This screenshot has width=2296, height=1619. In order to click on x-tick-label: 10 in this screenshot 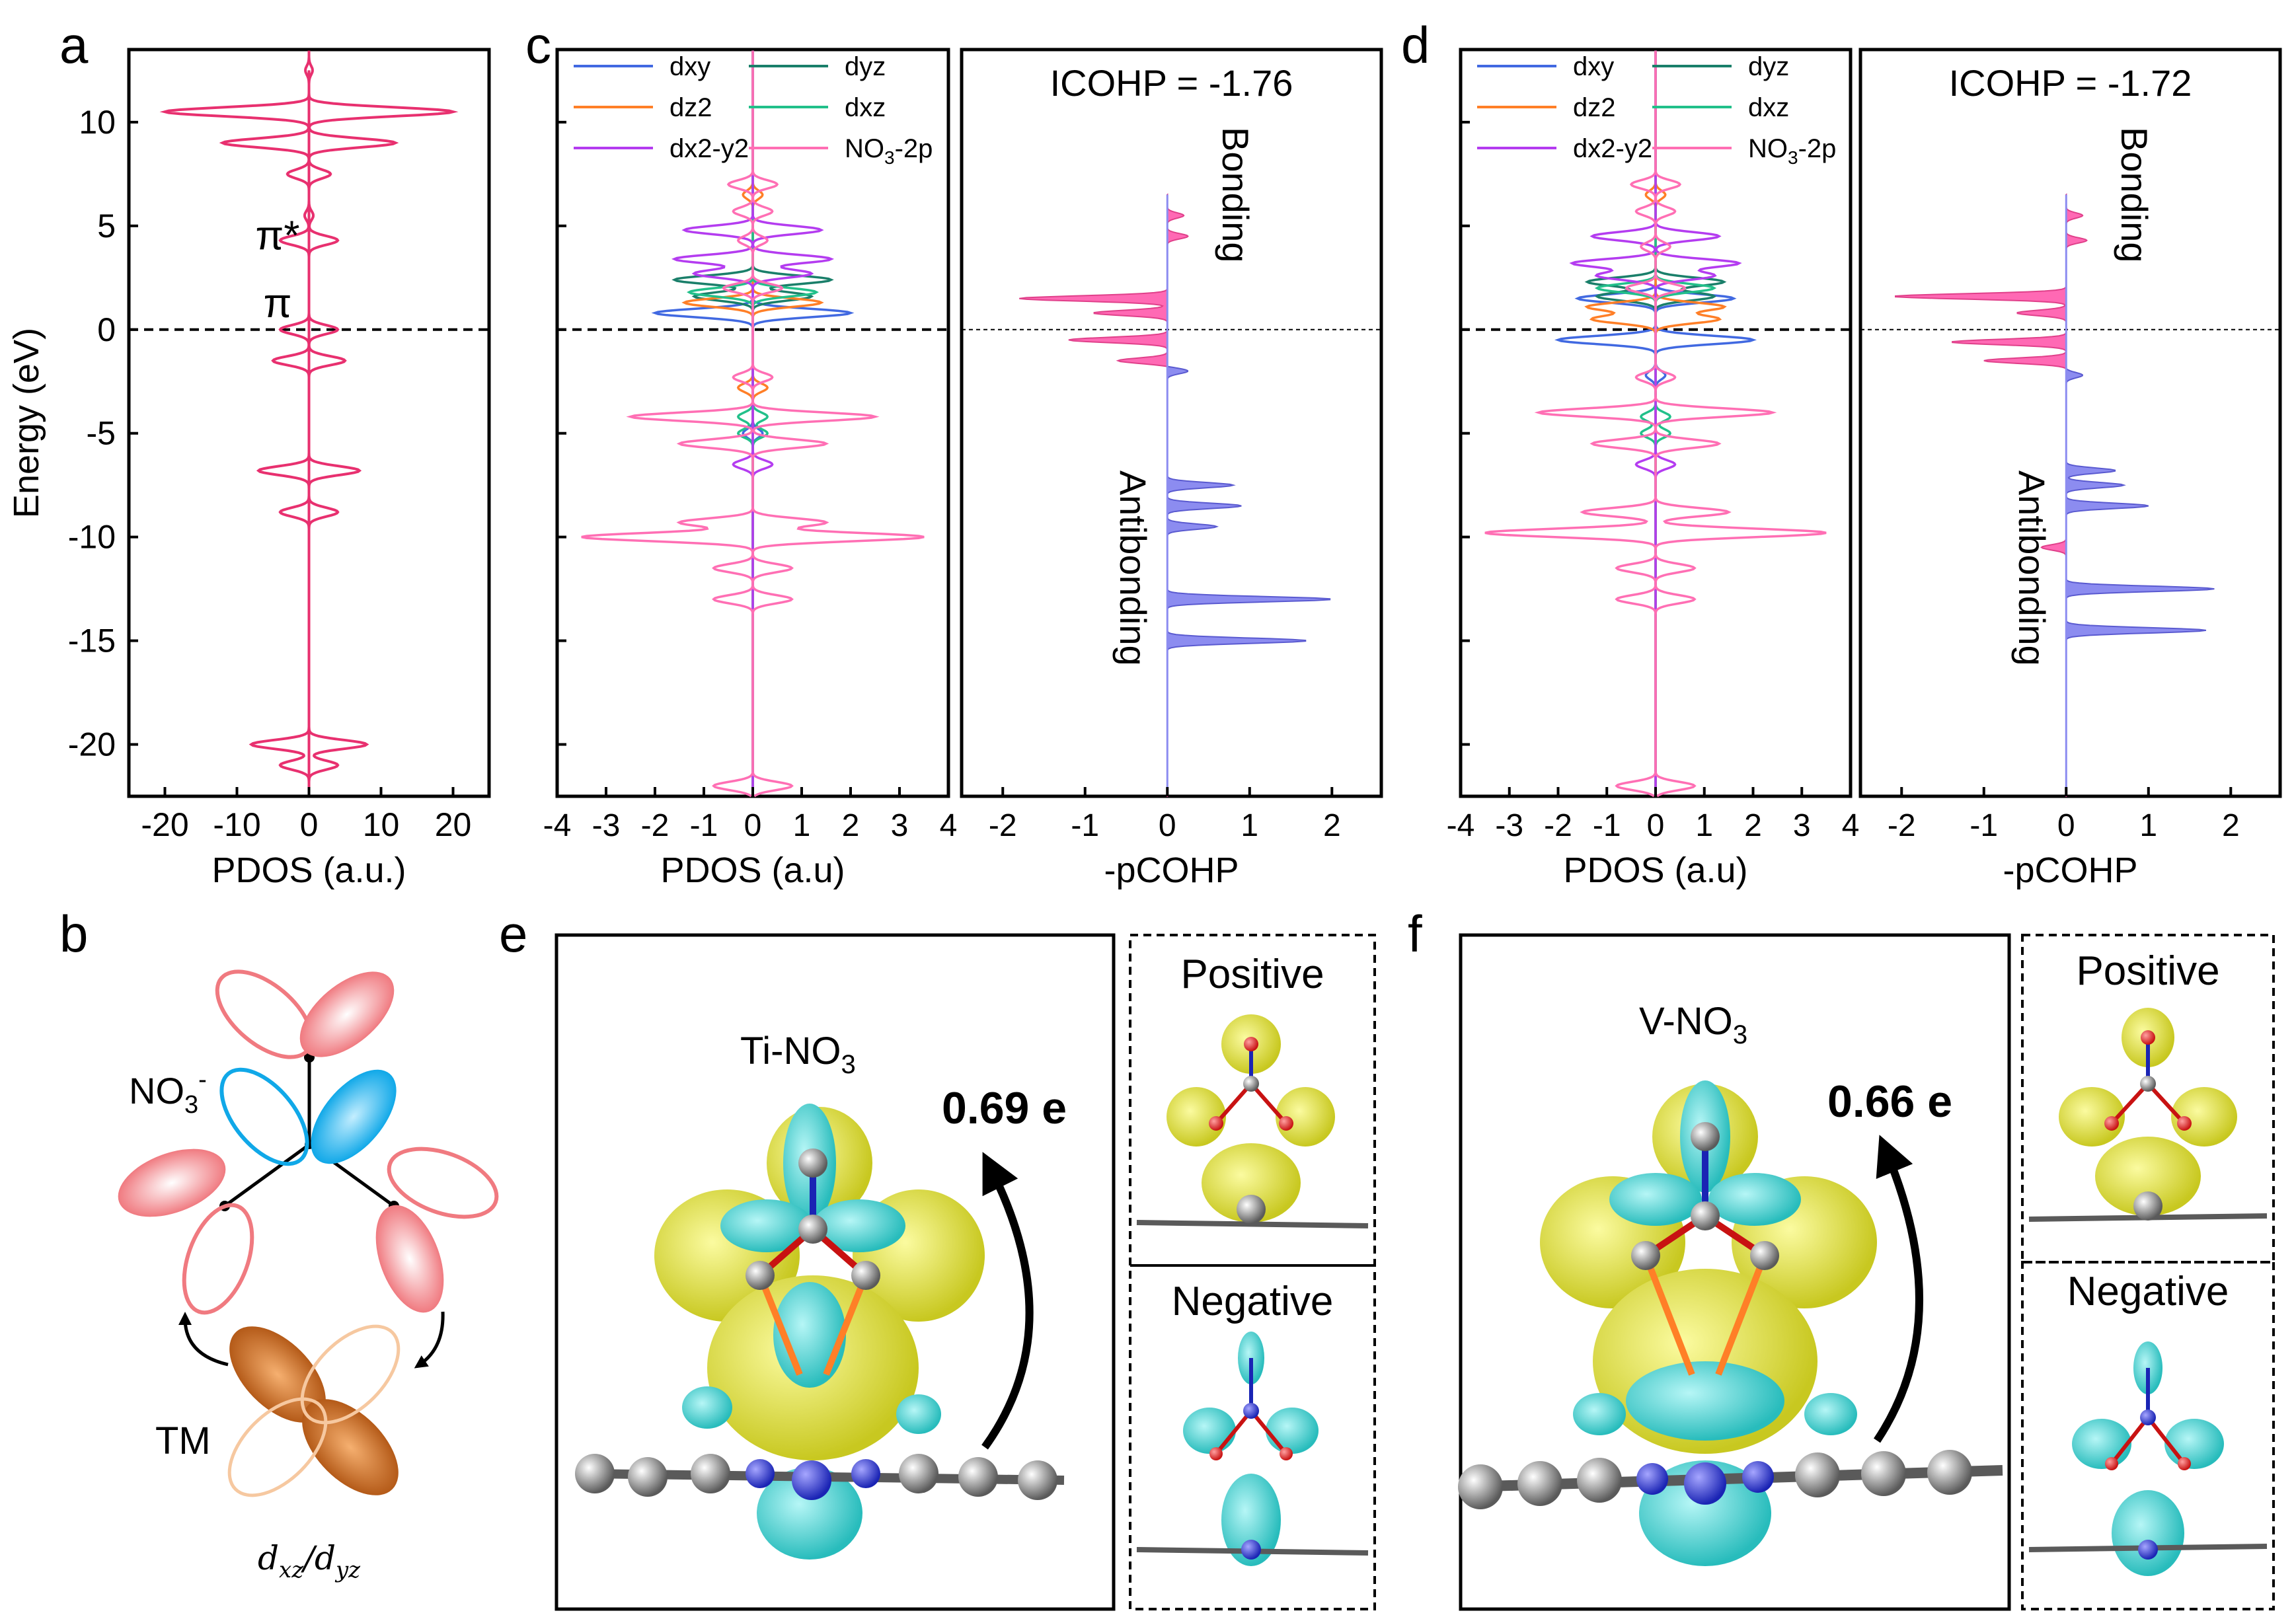, I will do `click(381, 824)`.